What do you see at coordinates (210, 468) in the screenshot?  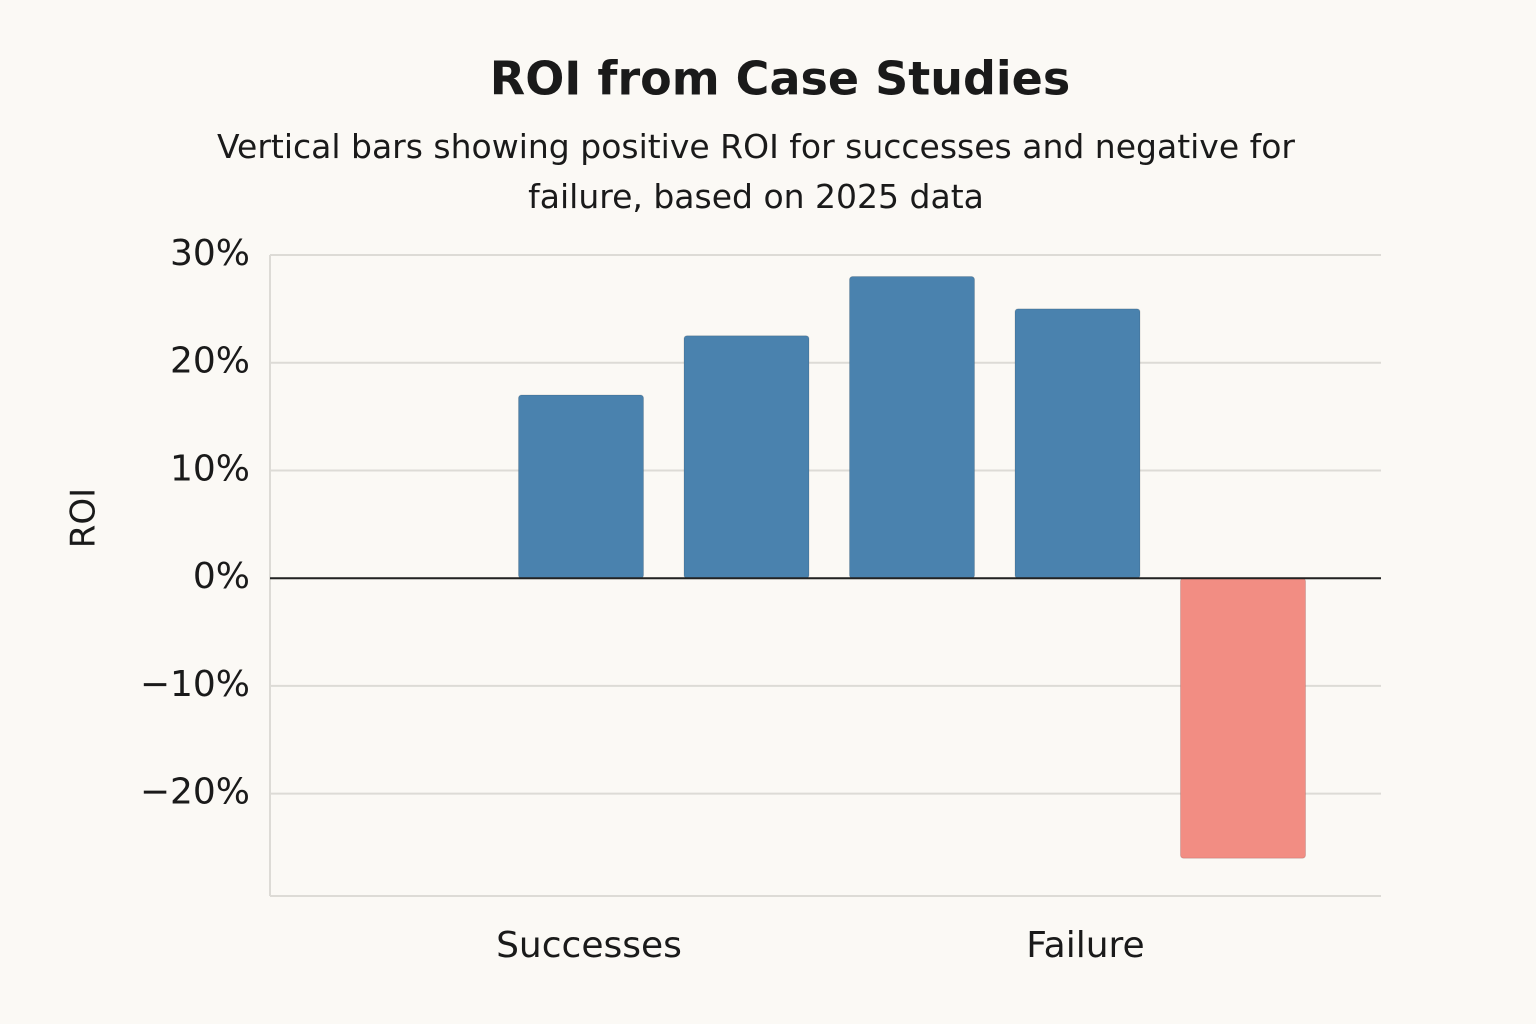 I see `y-tick-label: 10%` at bounding box center [210, 468].